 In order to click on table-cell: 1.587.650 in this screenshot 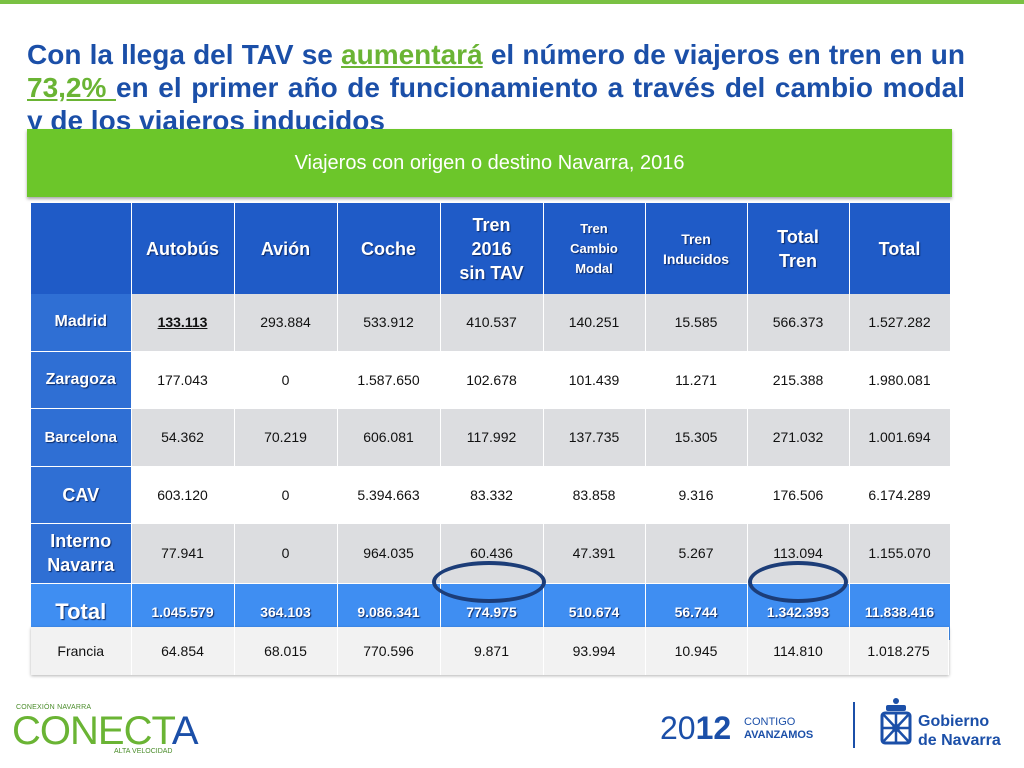, I will do `click(389, 380)`.